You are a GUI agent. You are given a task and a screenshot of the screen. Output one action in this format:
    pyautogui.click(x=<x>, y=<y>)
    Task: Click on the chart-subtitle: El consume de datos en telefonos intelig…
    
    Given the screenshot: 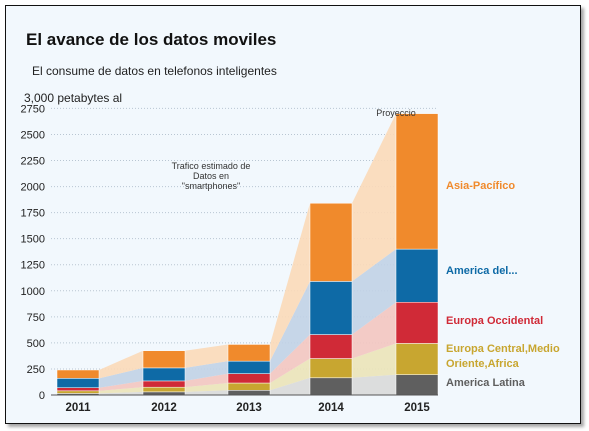 What is the action you would take?
    pyautogui.click(x=154, y=71)
    